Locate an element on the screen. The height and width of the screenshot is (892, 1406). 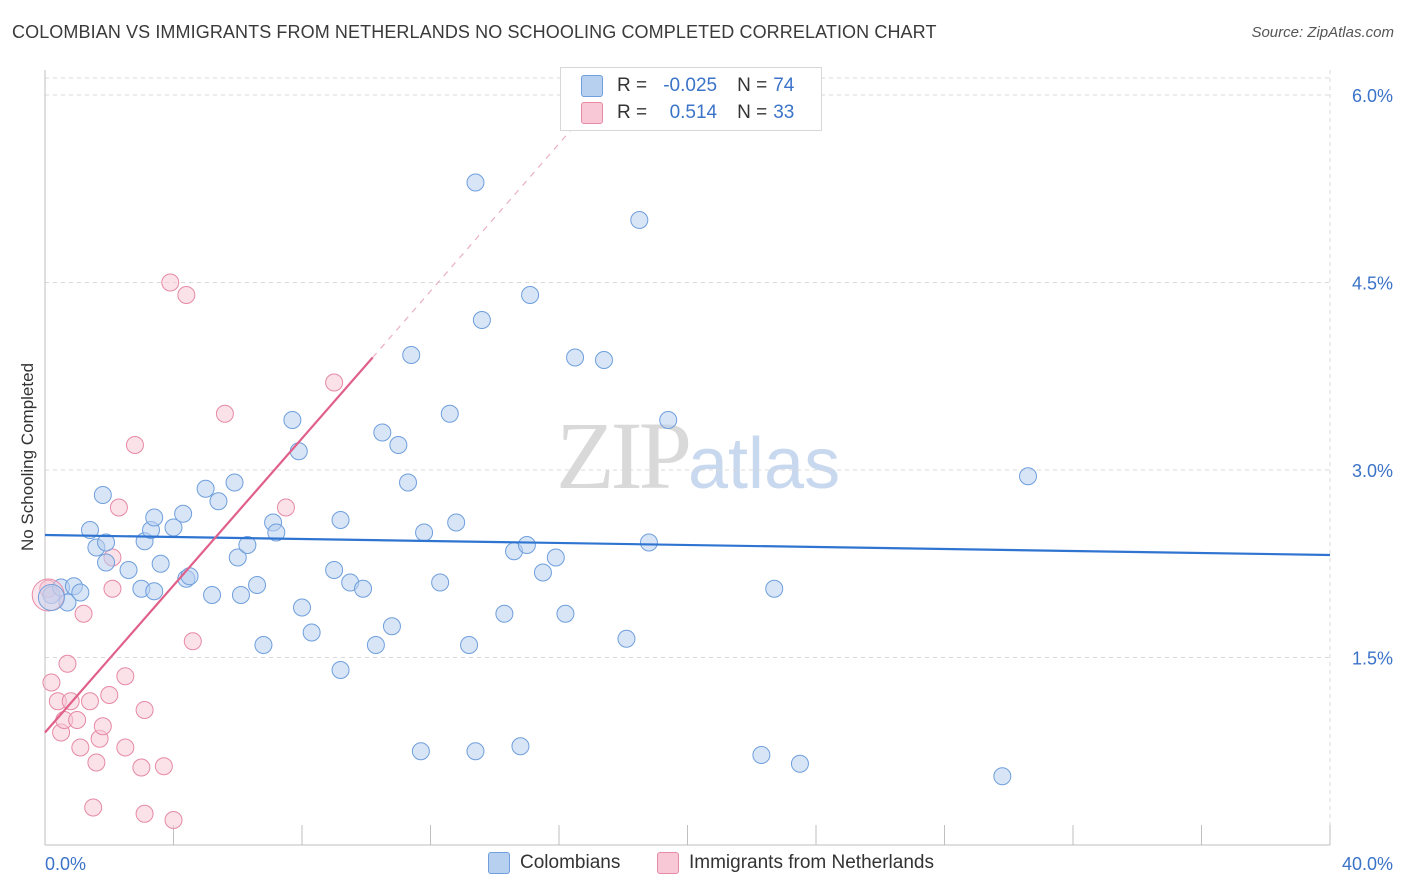
y-axis-label: No Schooling Completed is located at coordinates (27, 457).